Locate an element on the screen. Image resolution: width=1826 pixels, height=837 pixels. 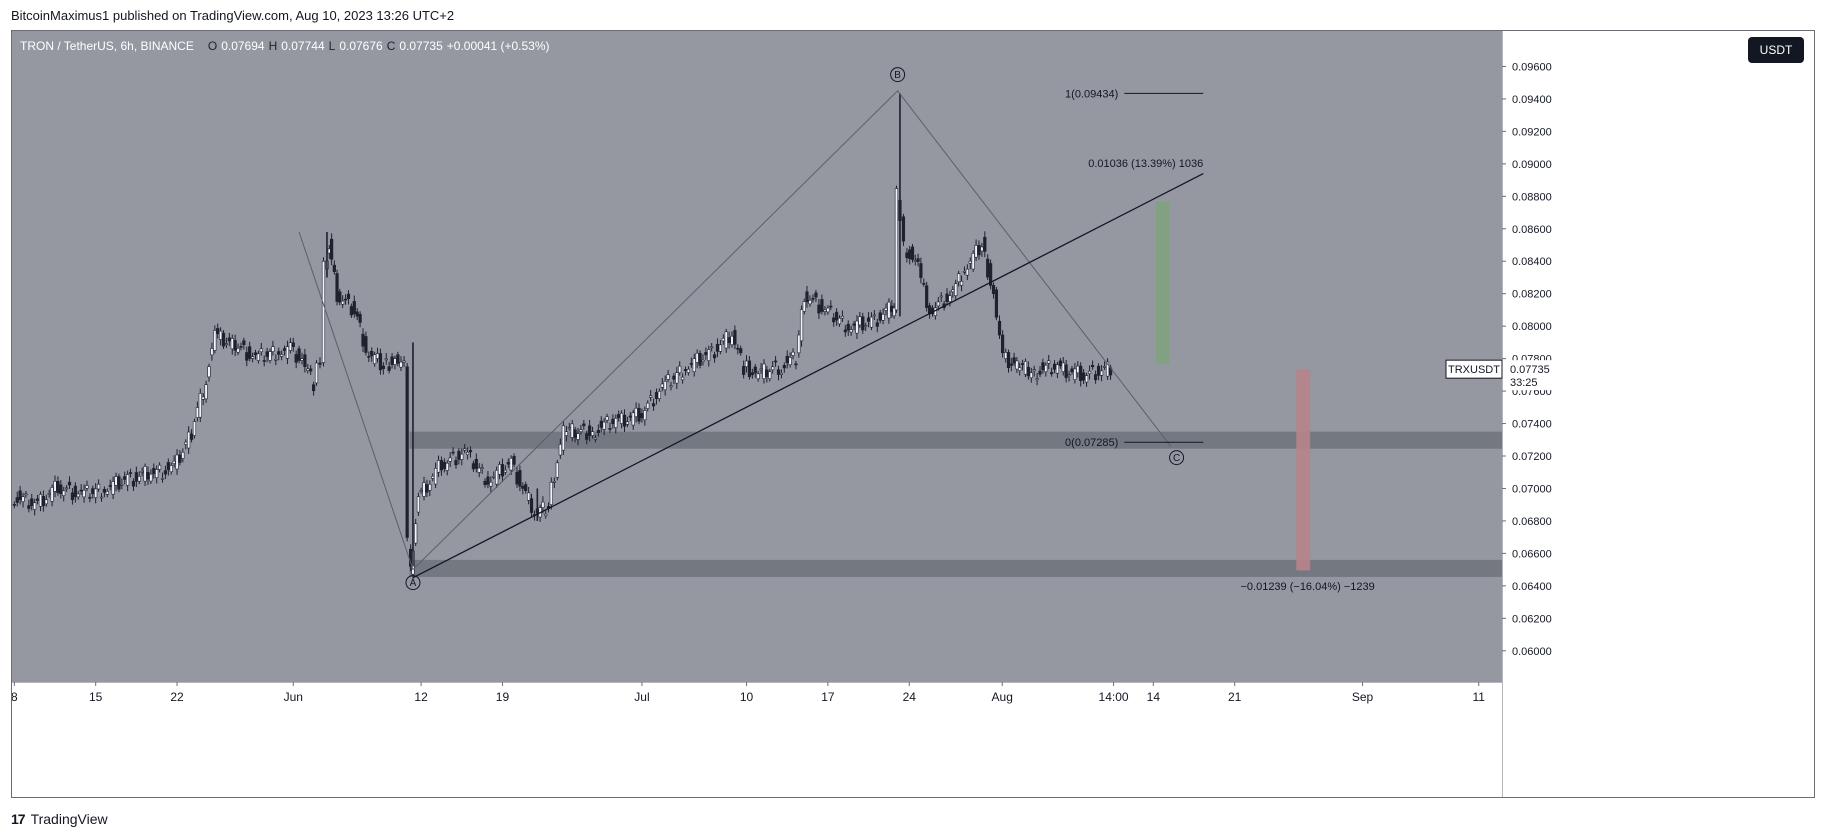
symbol-title: TRON / TetherUS, 6h, BINANCE is located at coordinates (107, 46).